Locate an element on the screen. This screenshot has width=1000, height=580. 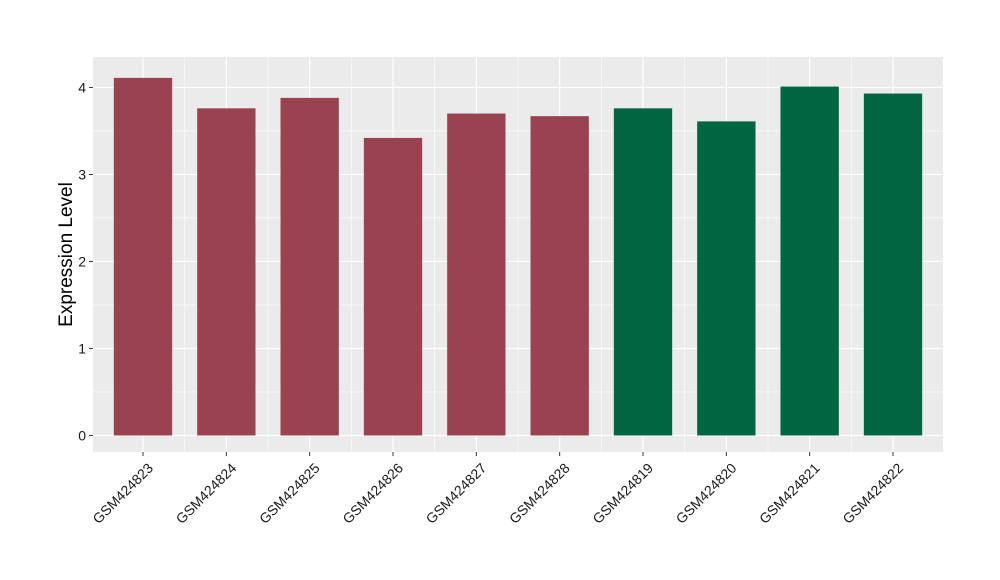
bar-GSM424820 is located at coordinates (726, 278).